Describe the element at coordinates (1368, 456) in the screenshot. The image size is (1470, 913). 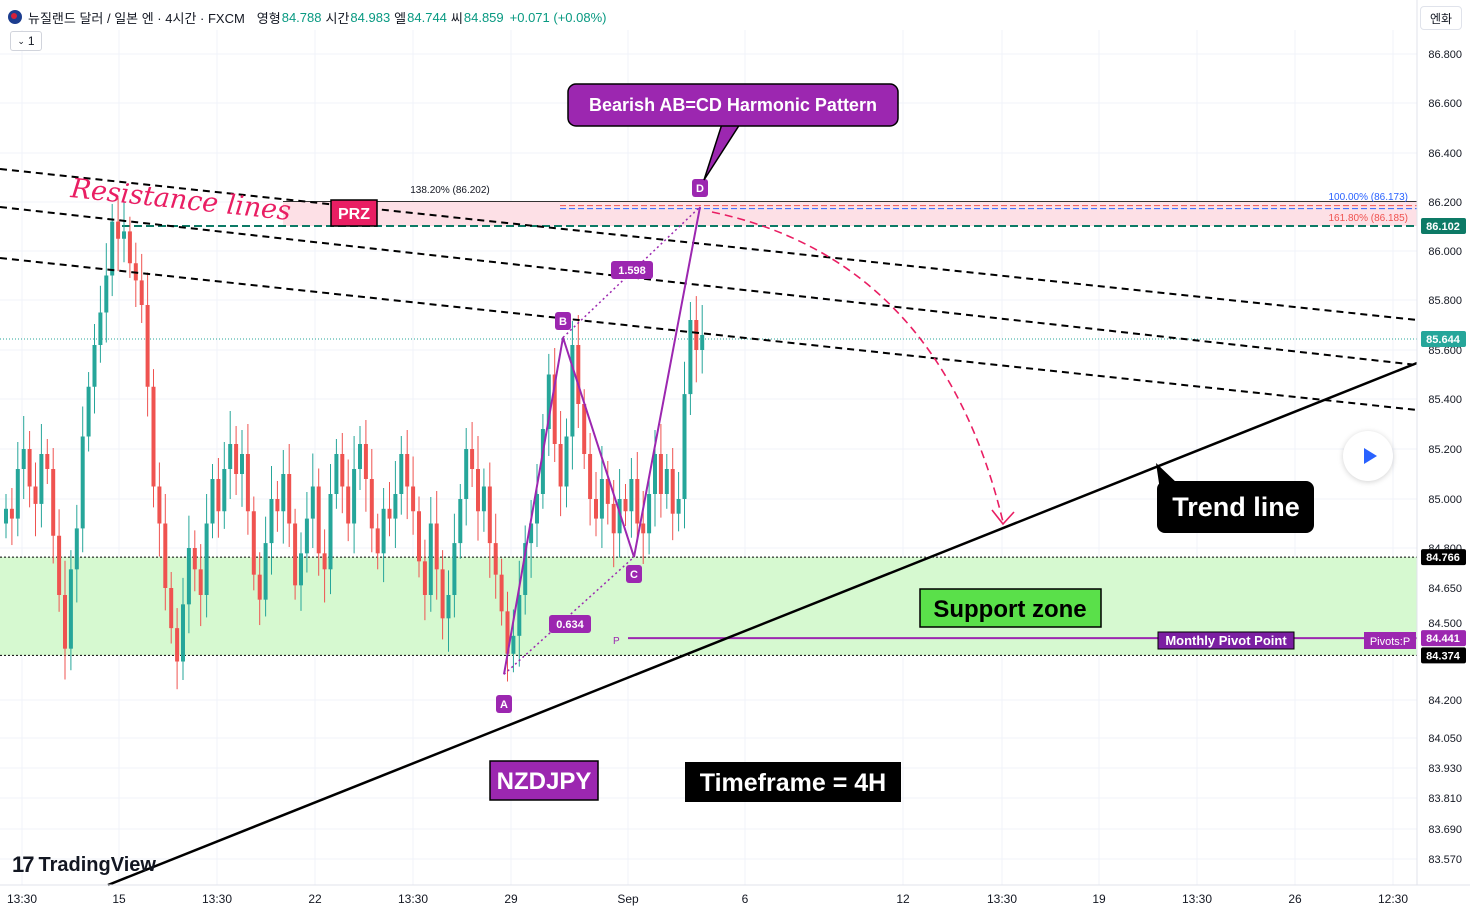
I see `replay-button` at that location.